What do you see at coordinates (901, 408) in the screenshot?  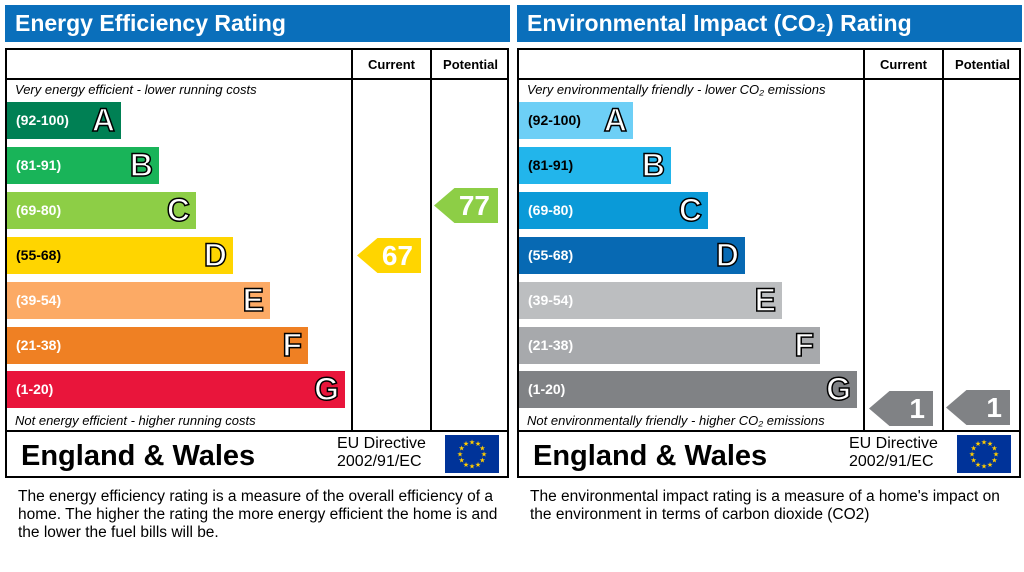 I see `current-rating-arrow: 1` at bounding box center [901, 408].